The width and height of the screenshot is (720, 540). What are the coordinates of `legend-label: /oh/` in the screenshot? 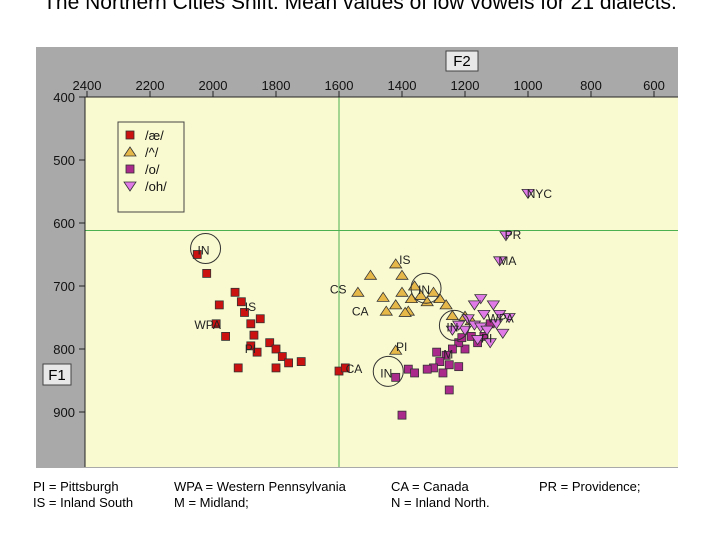 It's located at (156, 186).